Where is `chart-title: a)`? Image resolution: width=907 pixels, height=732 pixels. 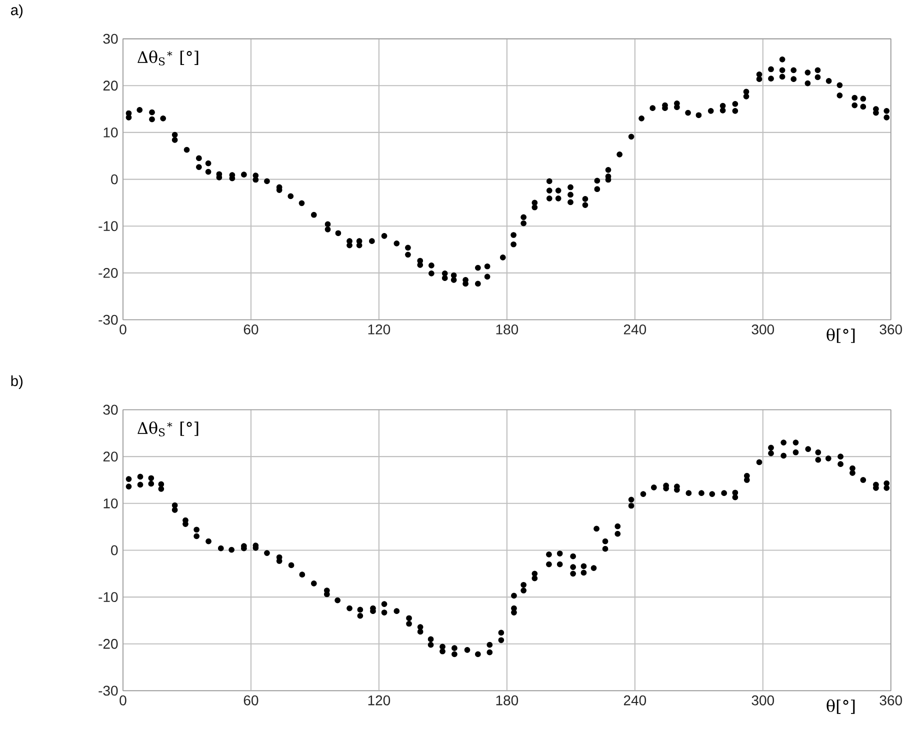
chart-title: a) is located at coordinates (17, 11).